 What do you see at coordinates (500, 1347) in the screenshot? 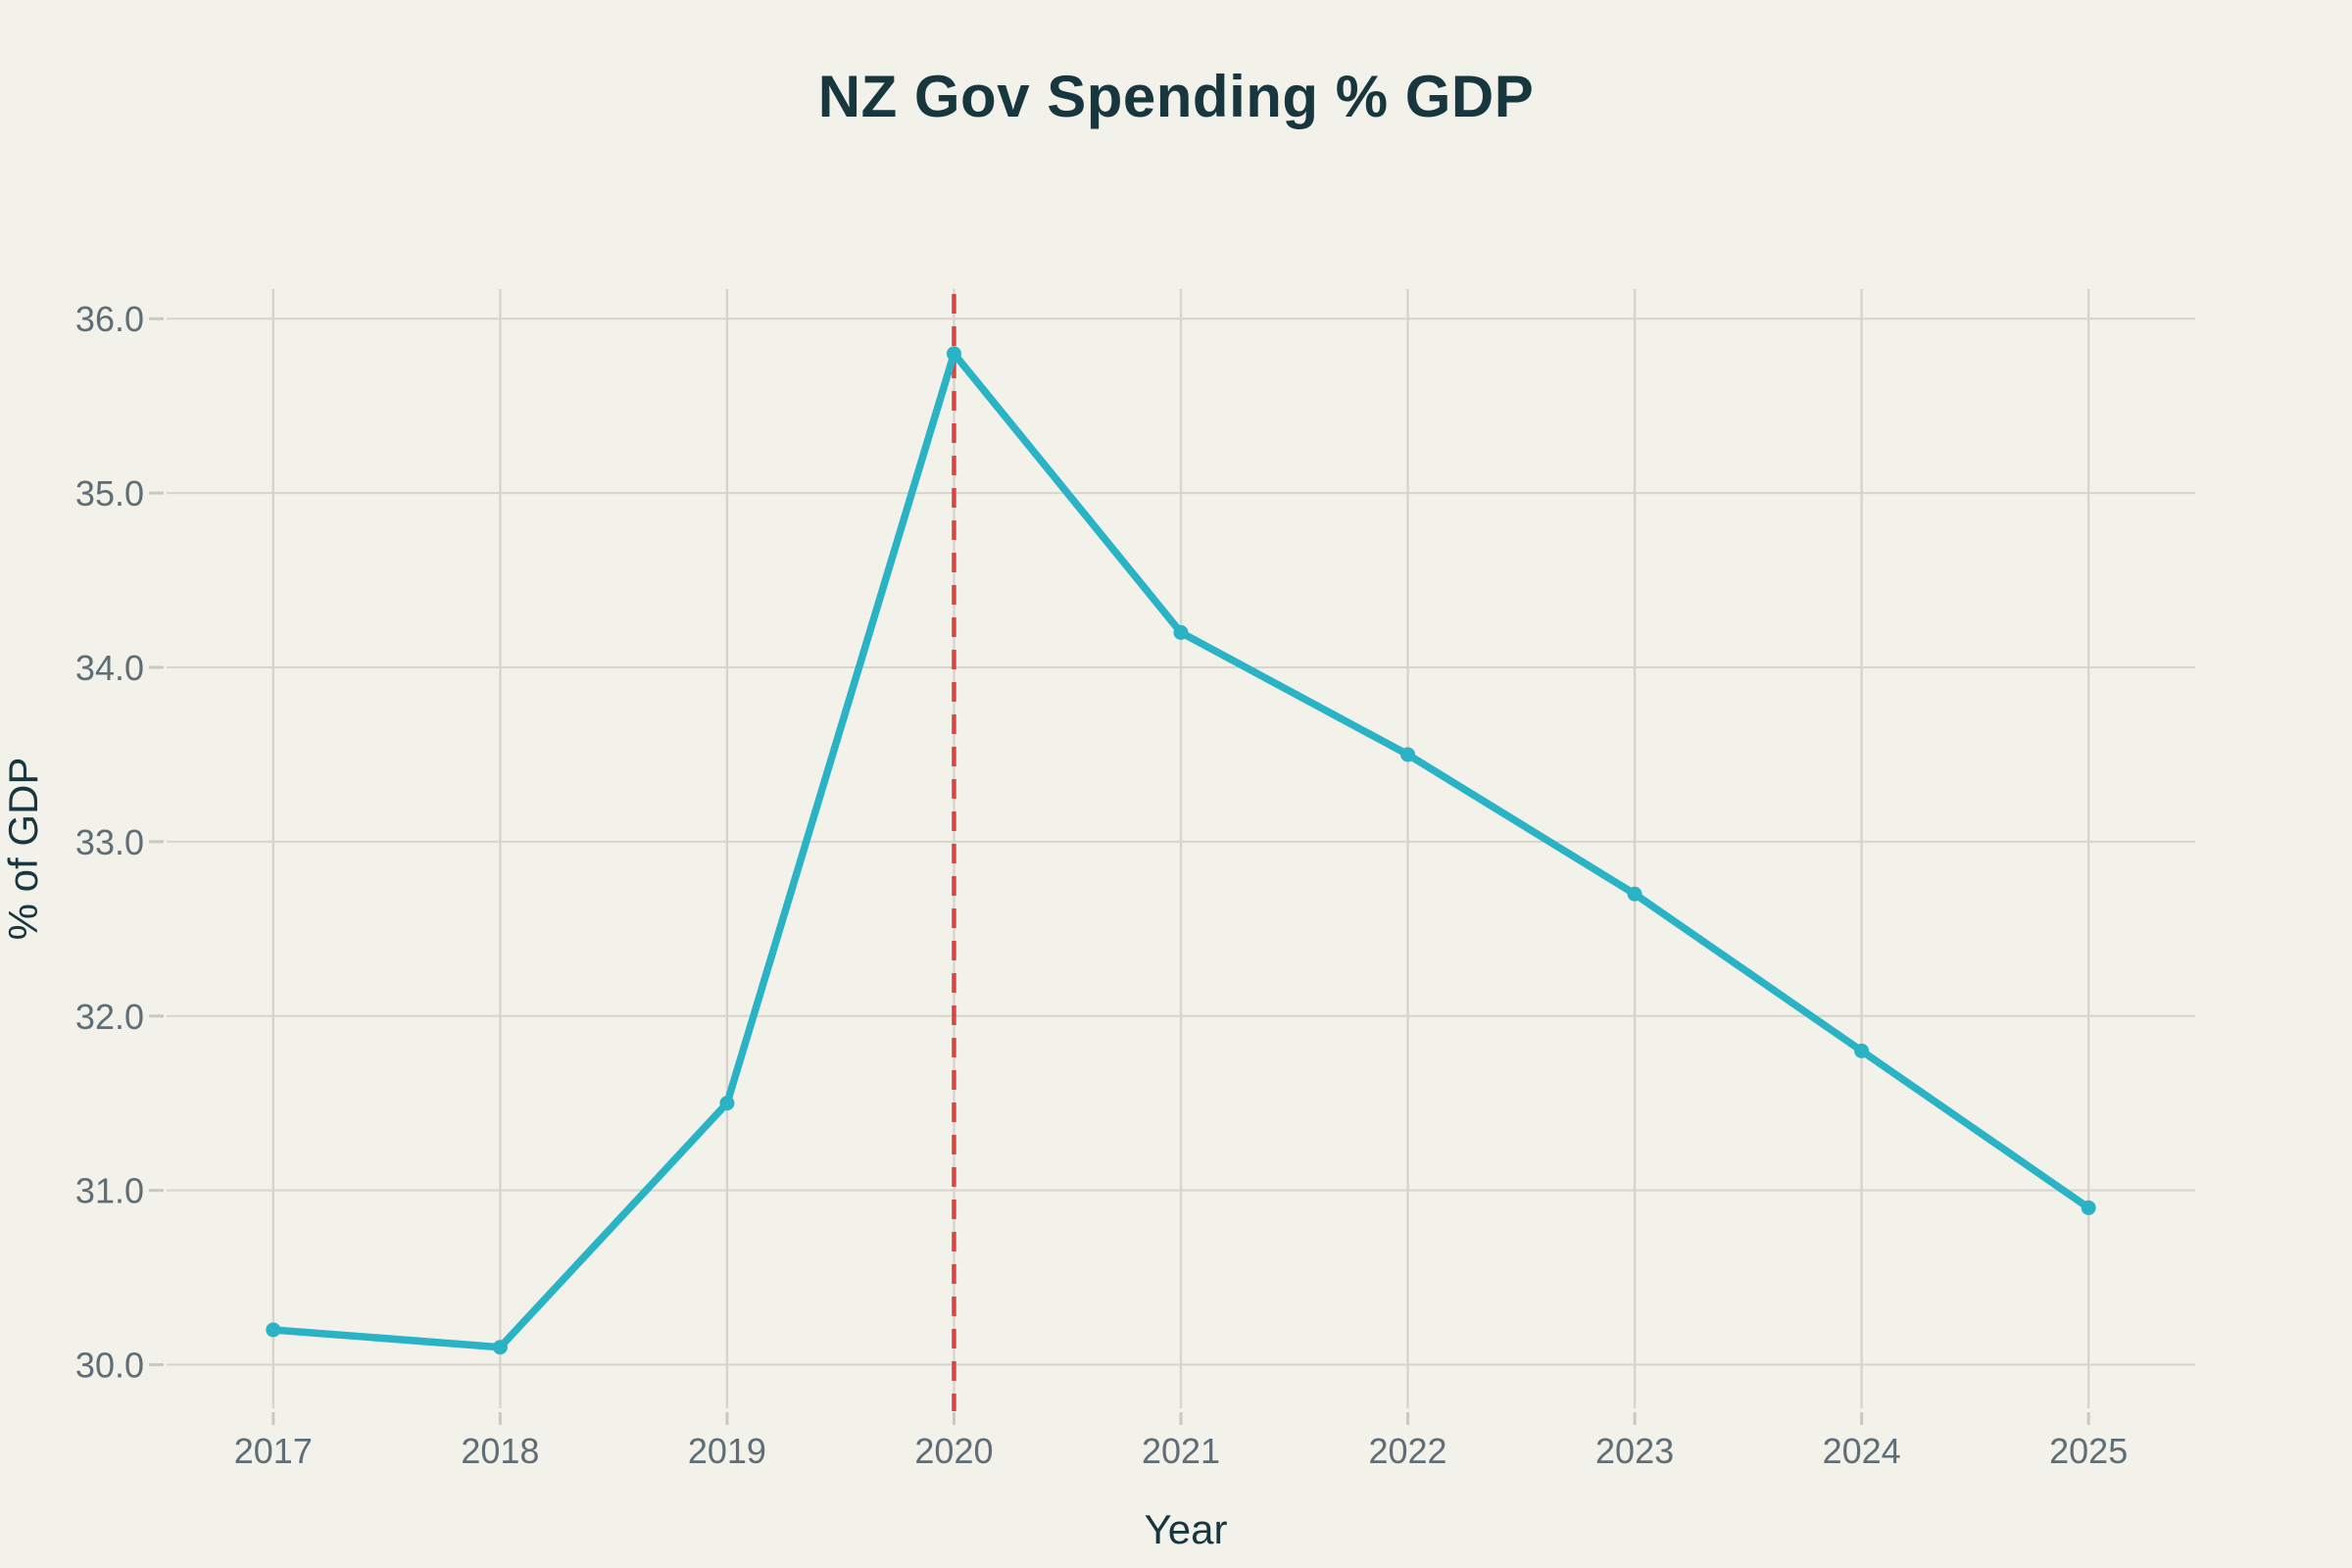
I see `data-point-2018` at bounding box center [500, 1347].